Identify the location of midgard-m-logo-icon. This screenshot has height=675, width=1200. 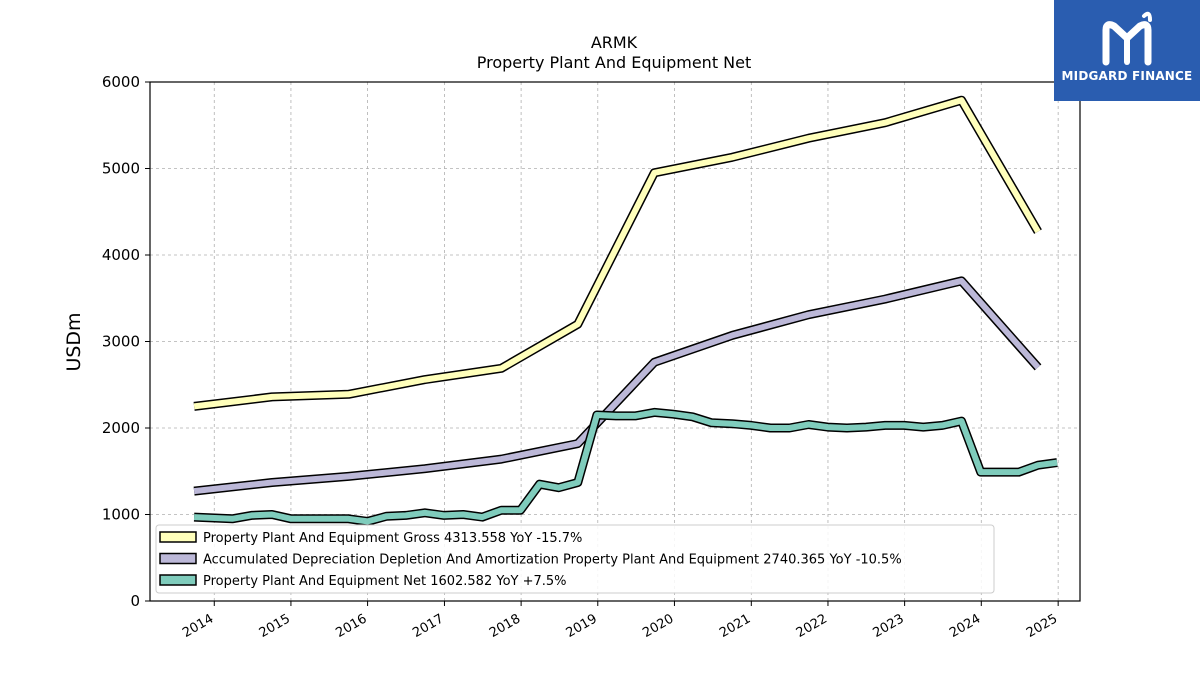
(1127, 38).